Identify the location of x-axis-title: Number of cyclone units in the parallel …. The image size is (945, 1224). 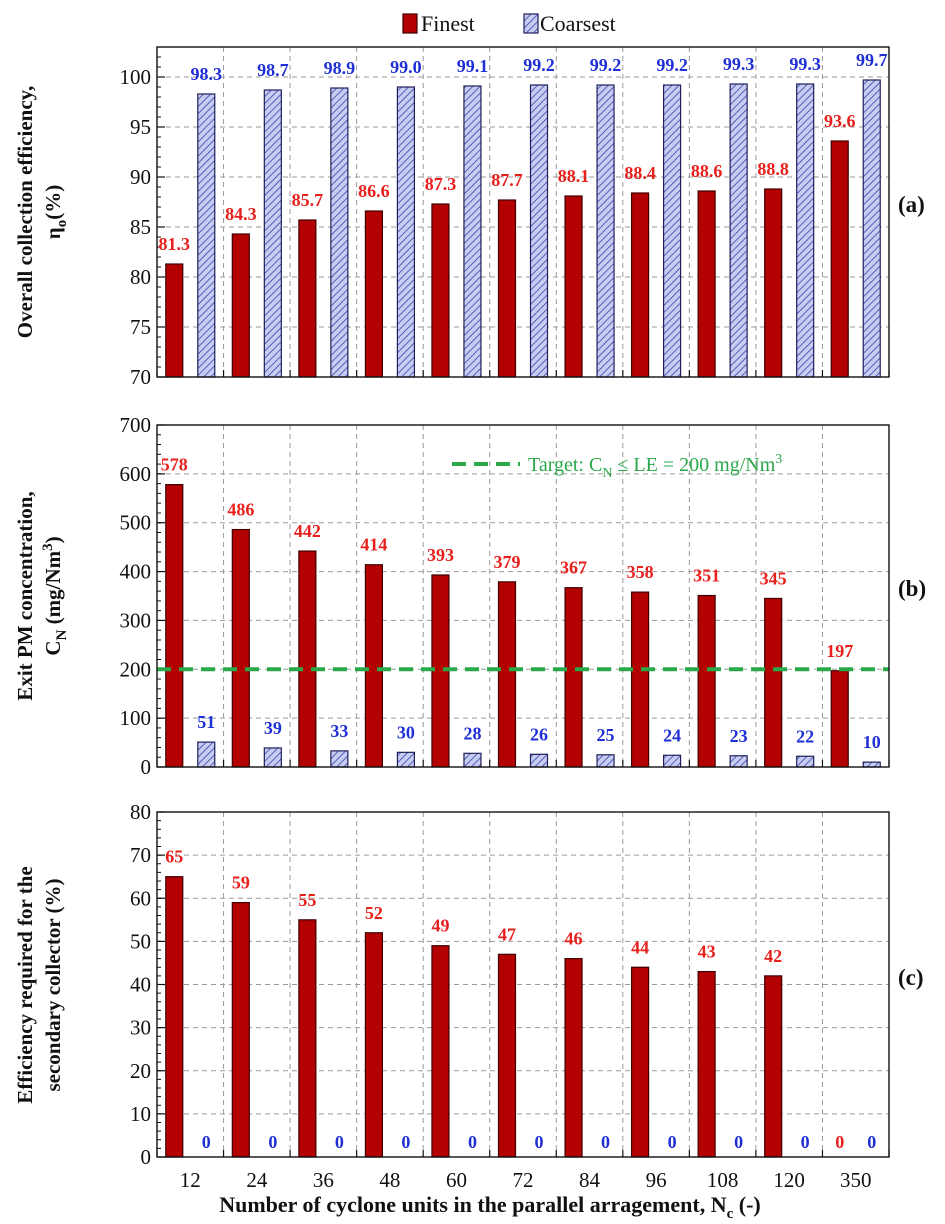
(490, 1207).